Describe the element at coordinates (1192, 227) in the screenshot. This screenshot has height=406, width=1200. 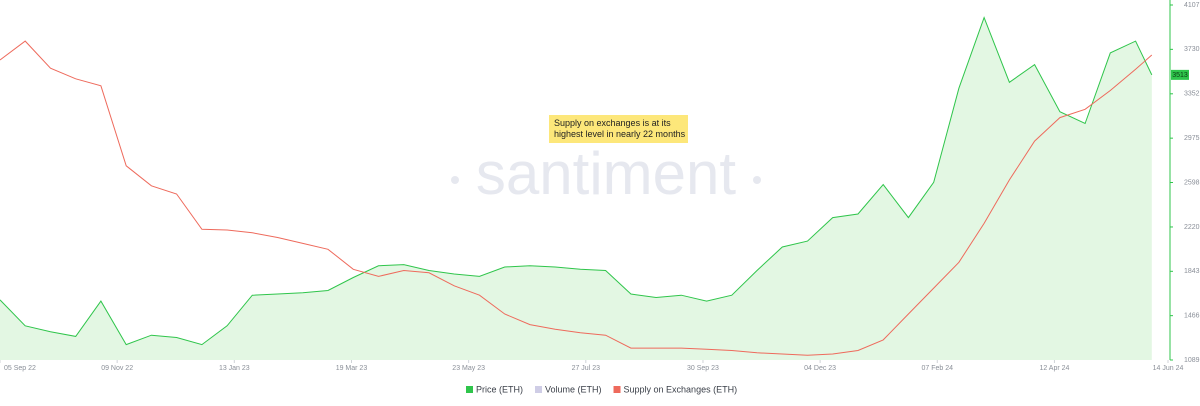
I see `y-tick-label: 2220` at that location.